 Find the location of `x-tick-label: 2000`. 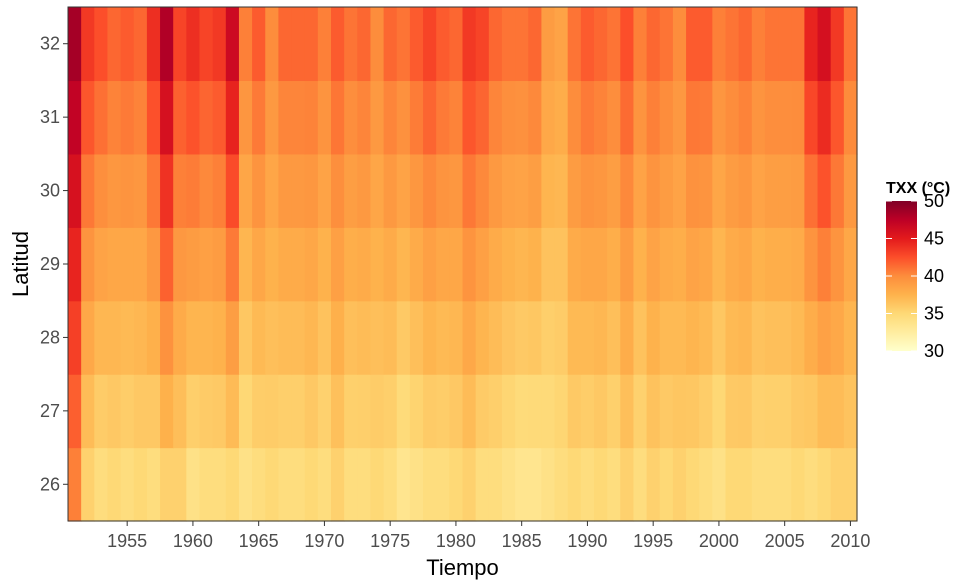

x-tick-label: 2000 is located at coordinates (719, 541).